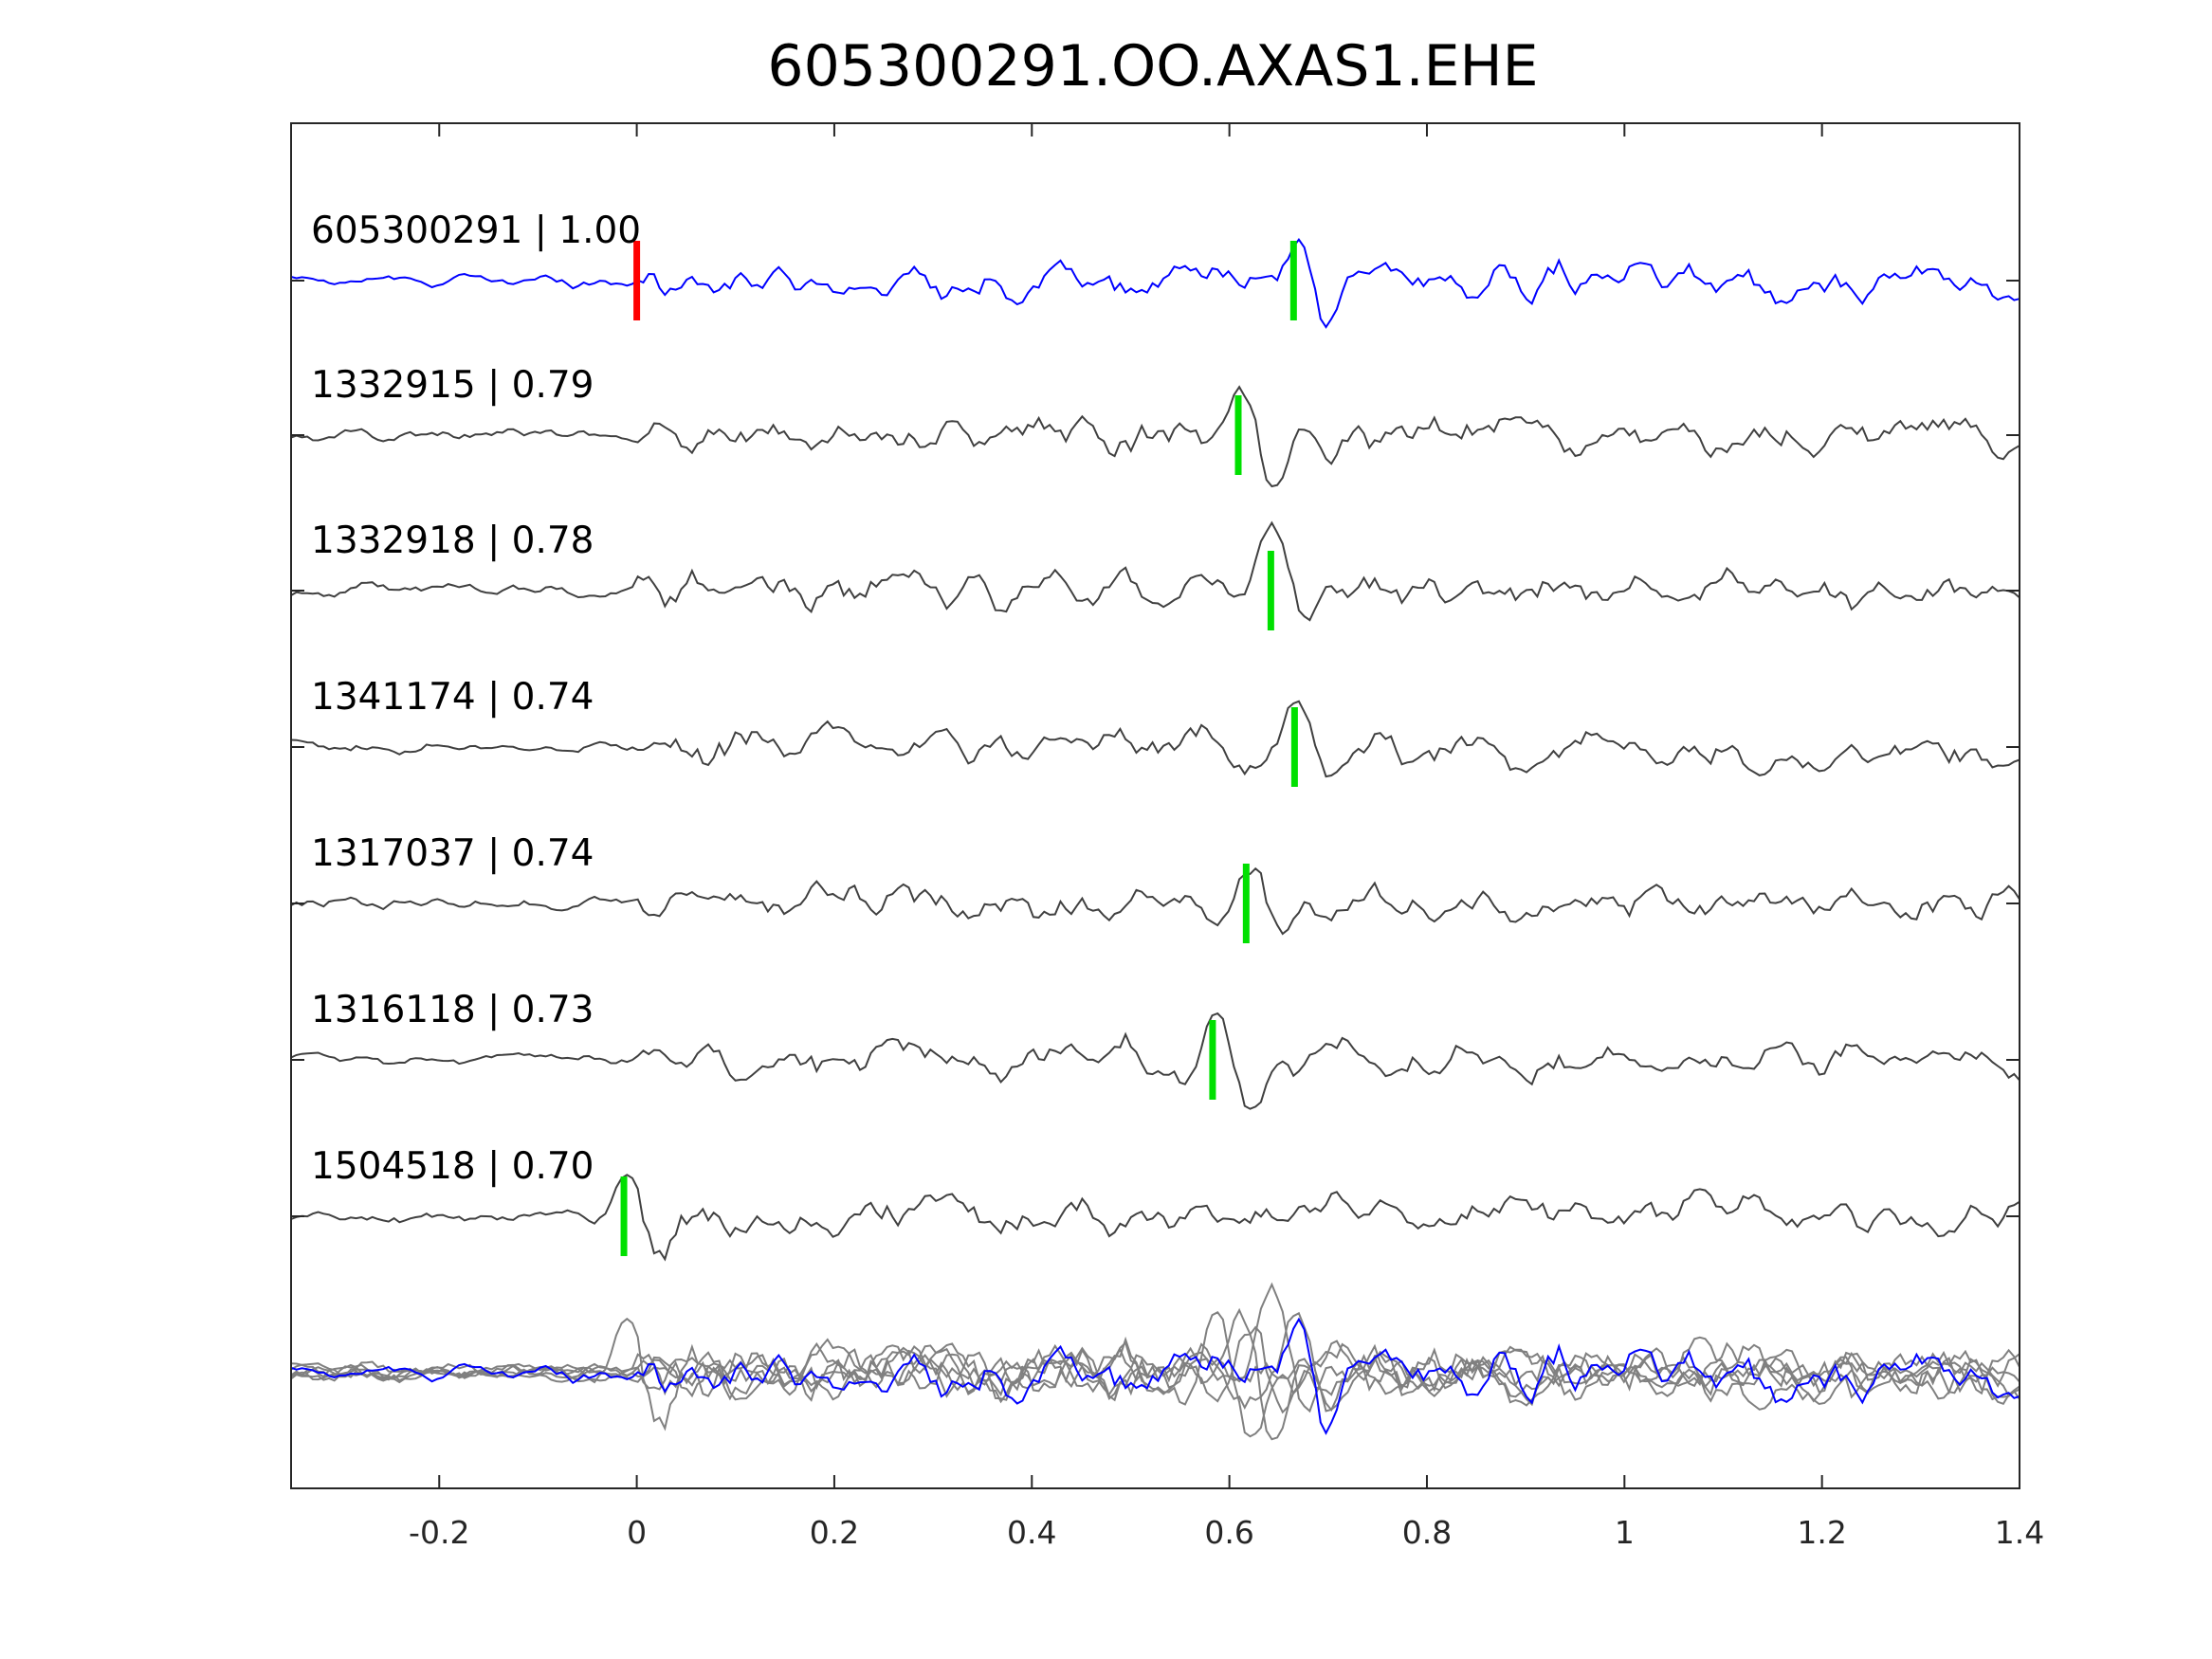 This screenshot has width=2212, height=1659. I want to click on trace-label: 1332918 | 0.78, so click(452, 541).